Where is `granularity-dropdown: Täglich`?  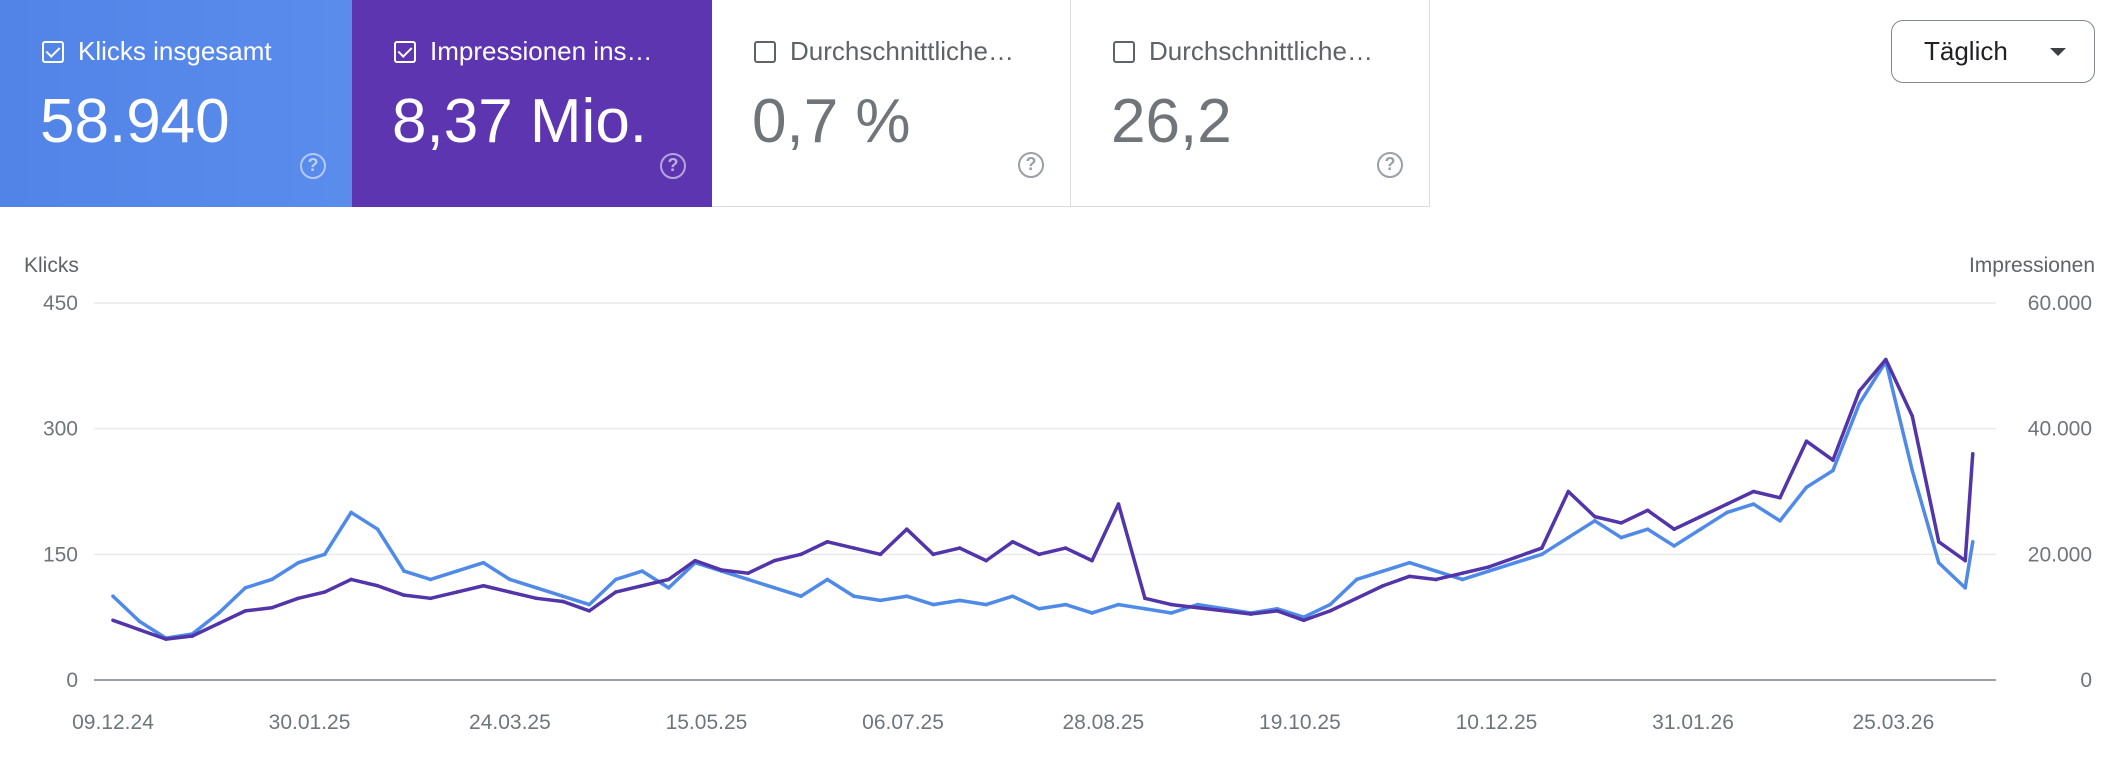
granularity-dropdown: Täglich is located at coordinates (1993, 51).